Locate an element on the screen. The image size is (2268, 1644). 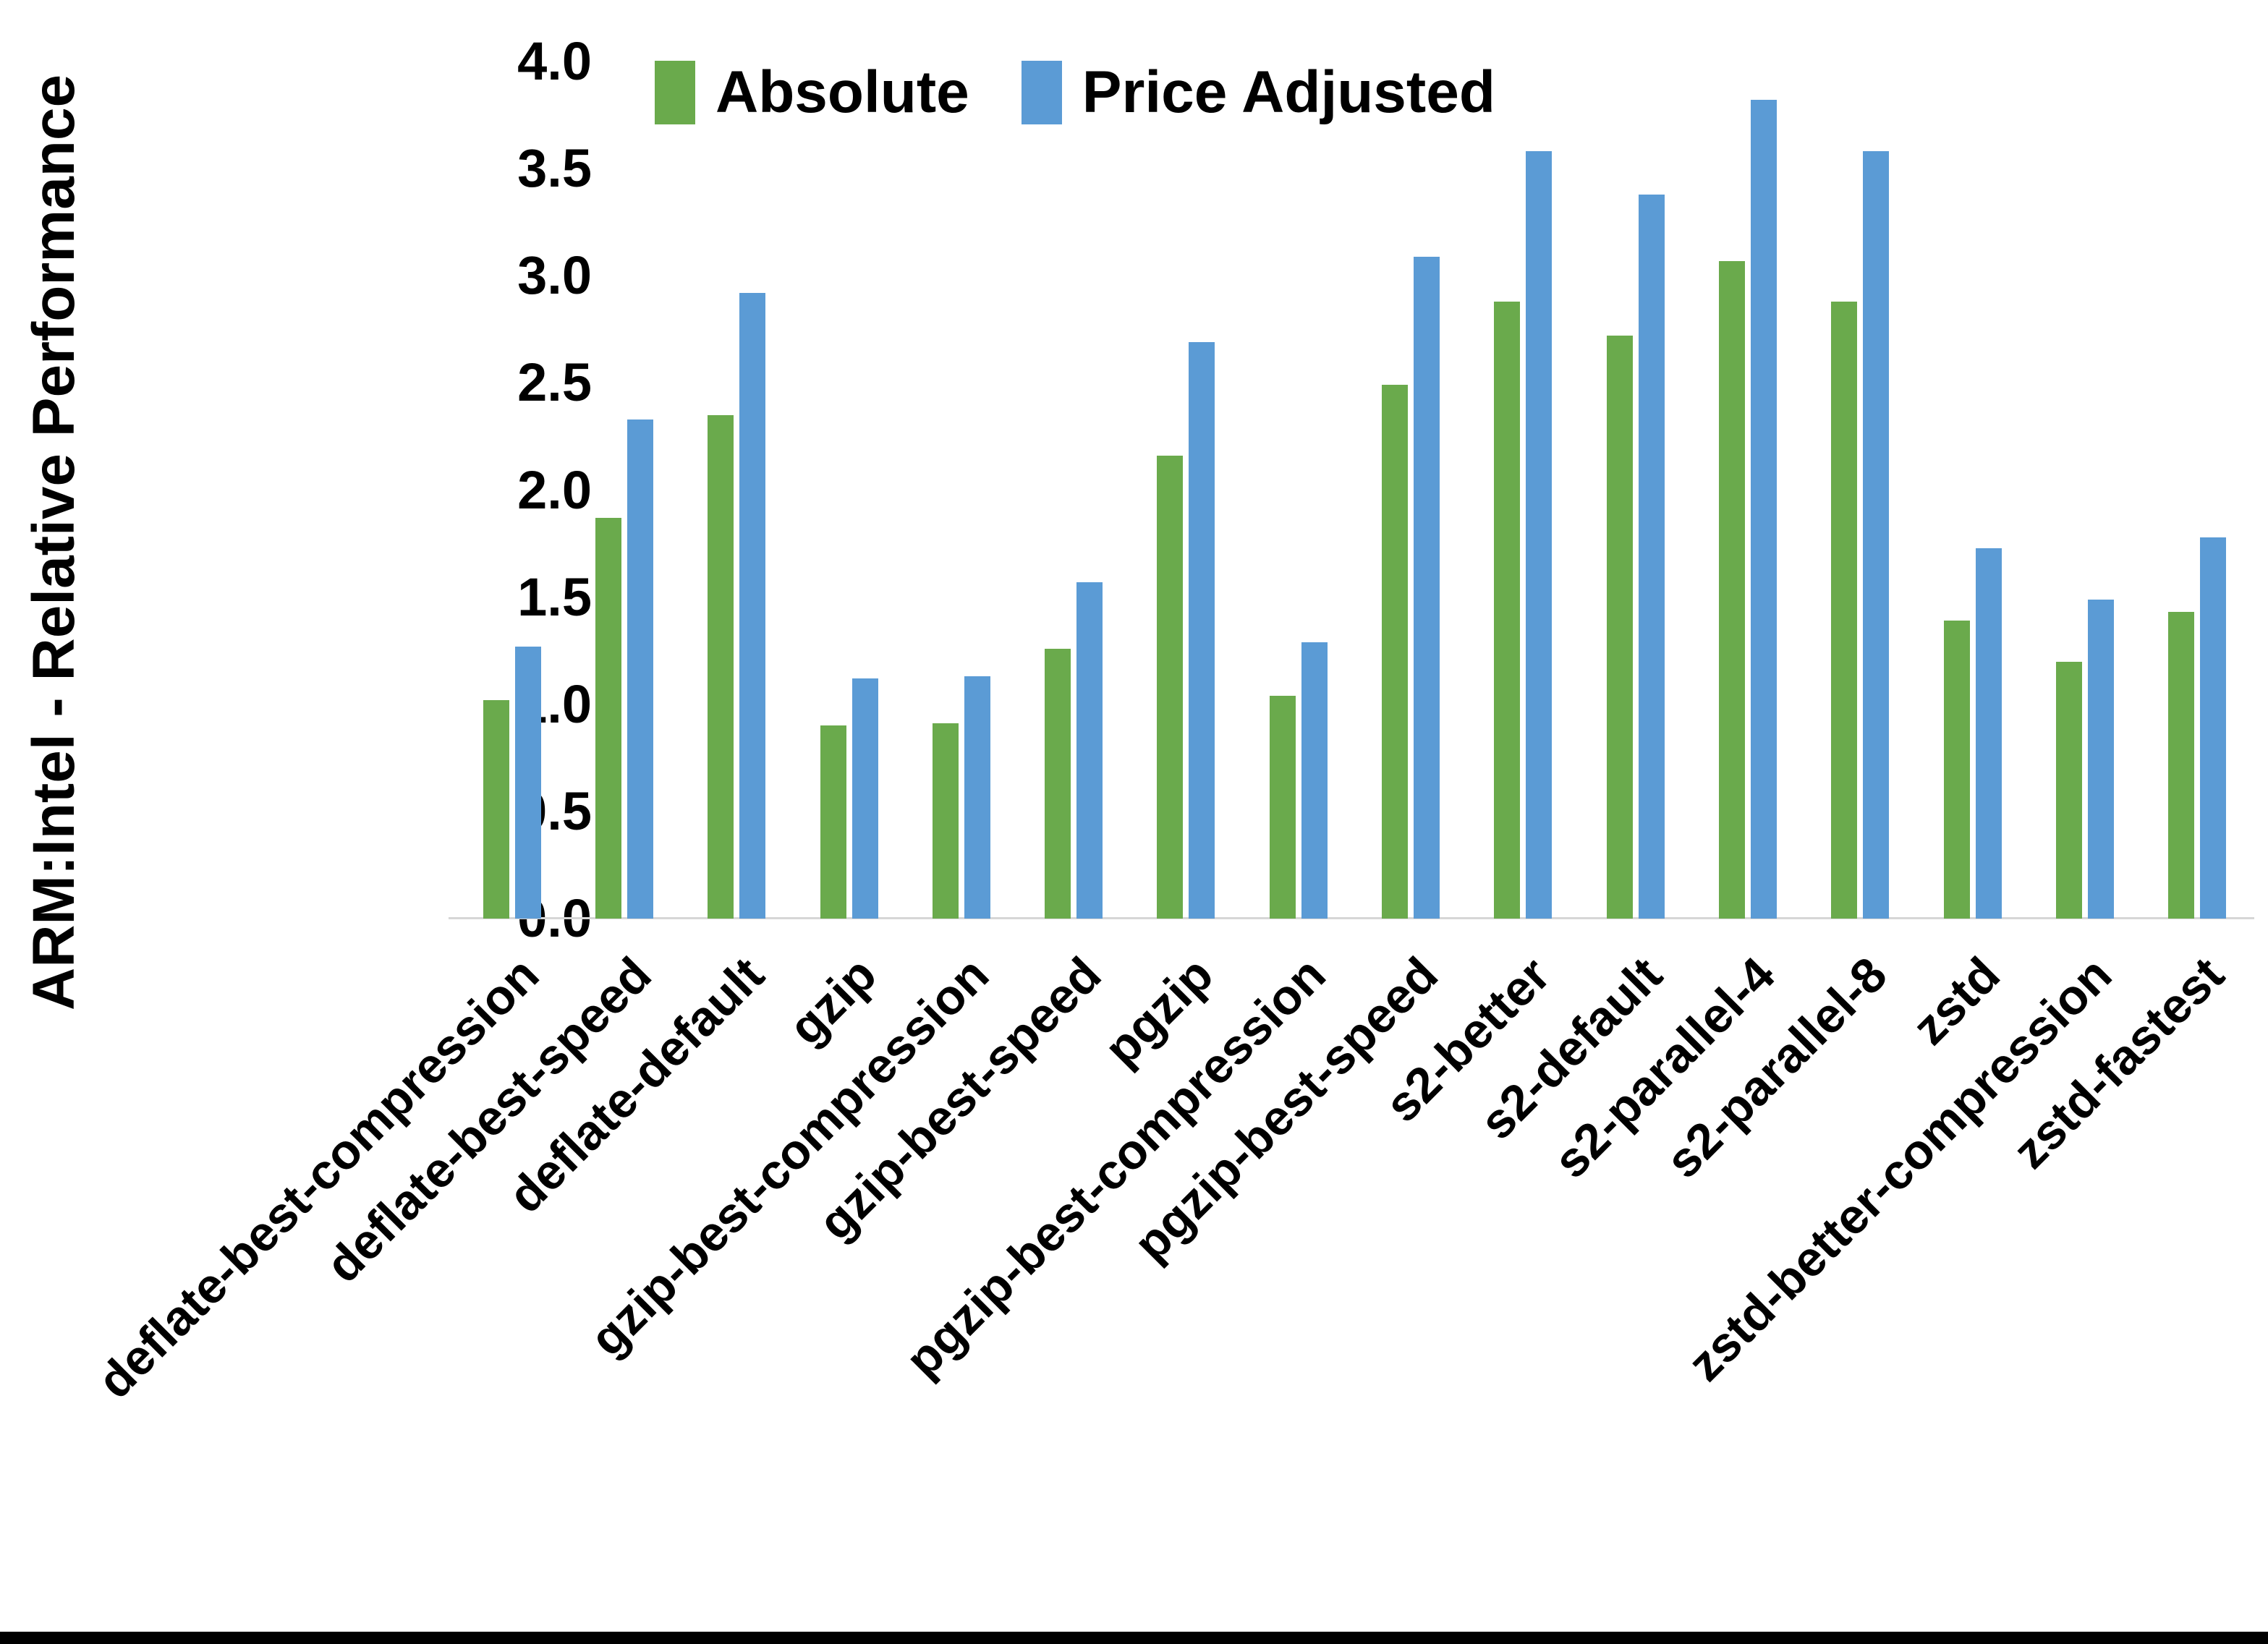
bar-absolute-s2-better is located at coordinates (1507, 610).